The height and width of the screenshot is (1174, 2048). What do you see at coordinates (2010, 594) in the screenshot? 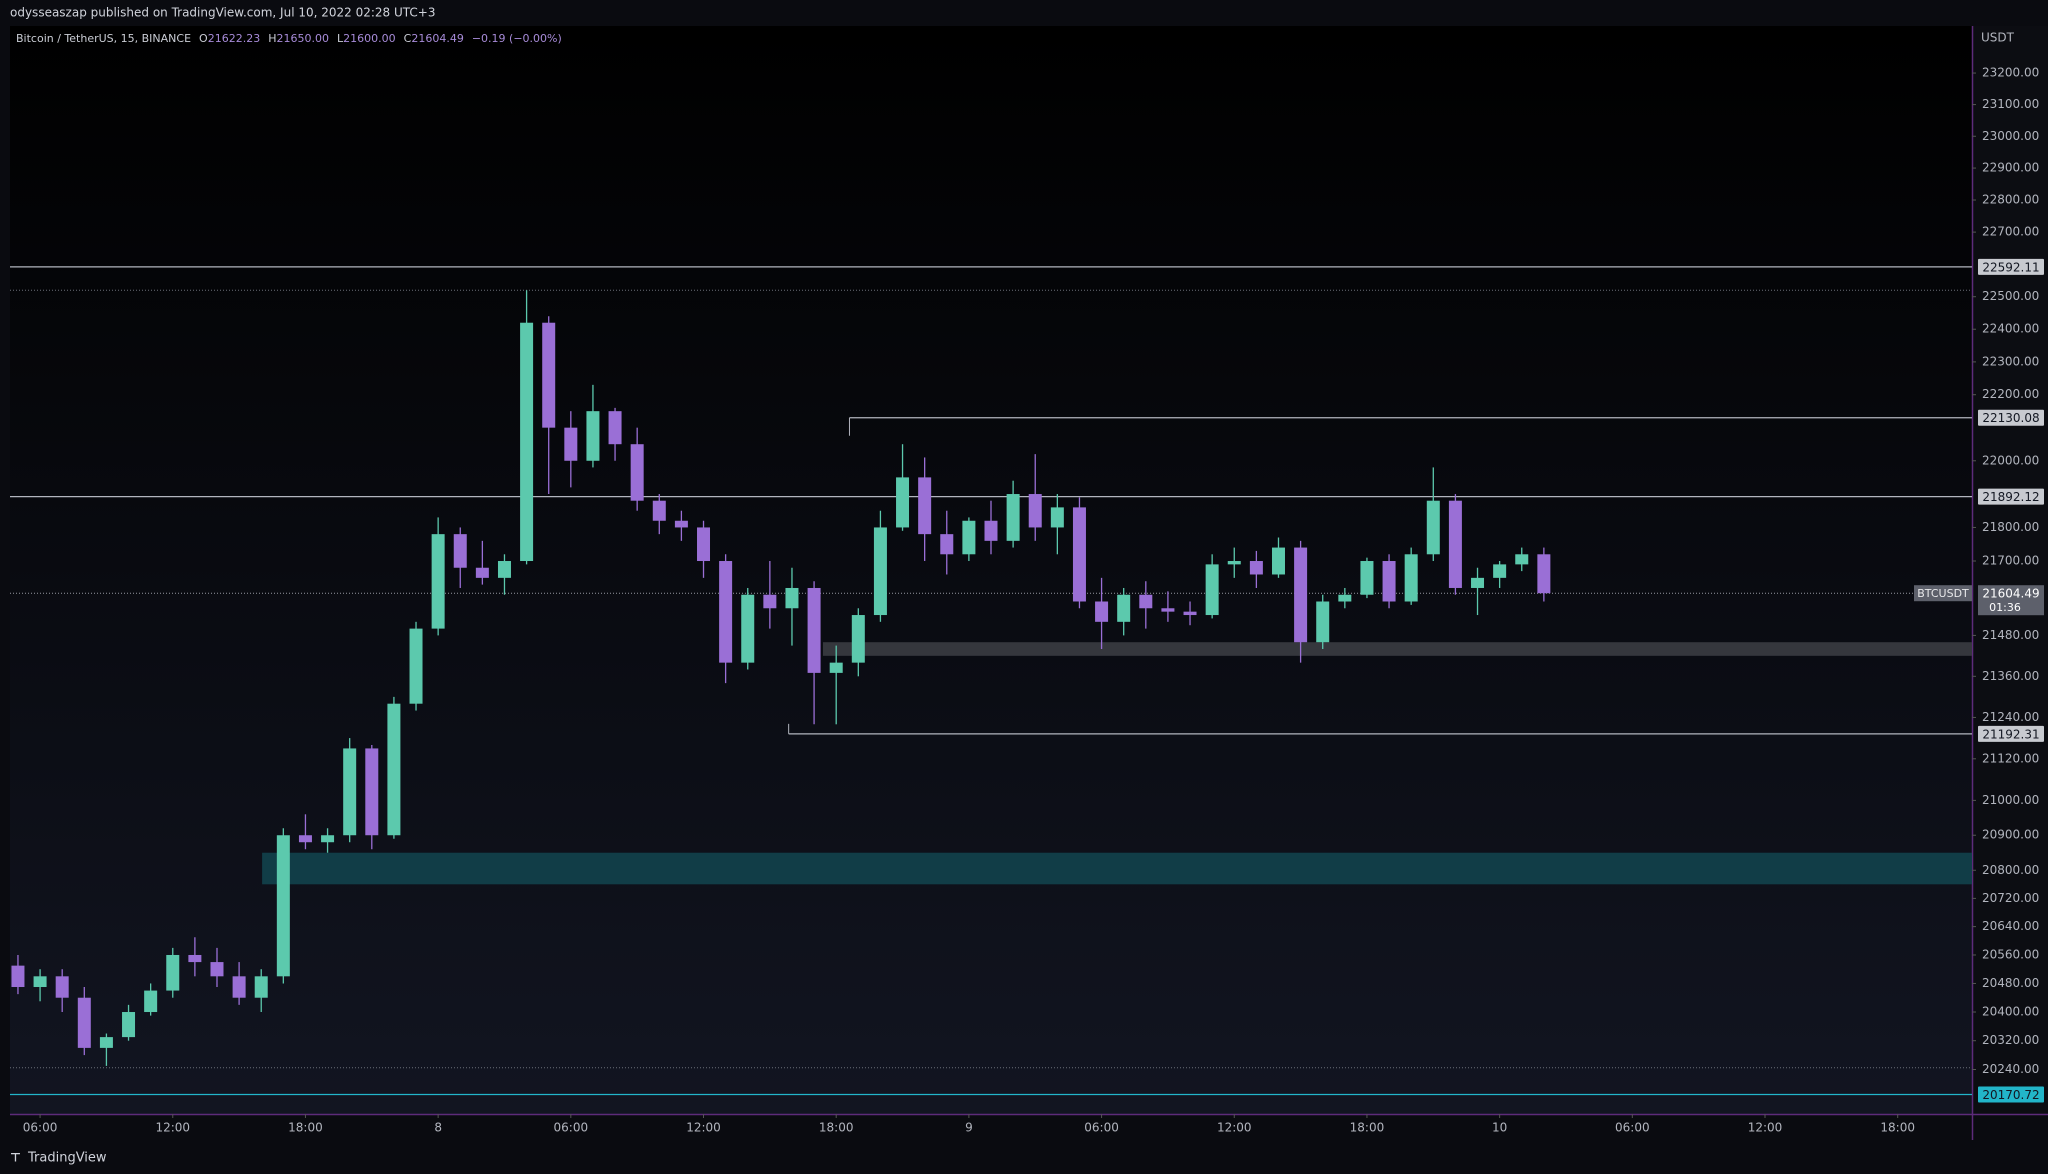
I see `price-badge-label: 21604.49` at bounding box center [2010, 594].